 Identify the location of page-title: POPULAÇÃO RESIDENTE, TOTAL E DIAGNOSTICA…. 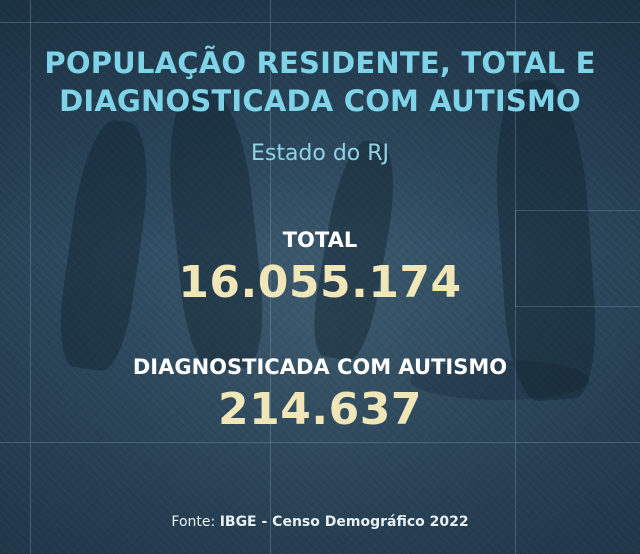
(320, 82).